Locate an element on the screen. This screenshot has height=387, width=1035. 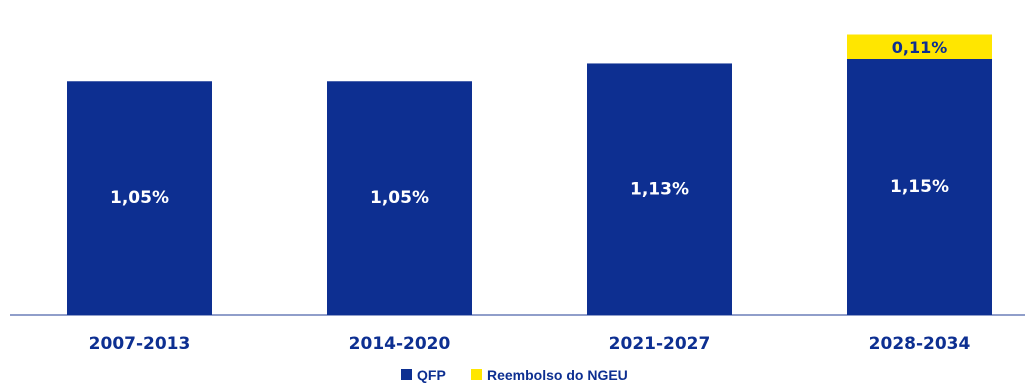
bar-qfp-2021-2027 is located at coordinates (659, 189).